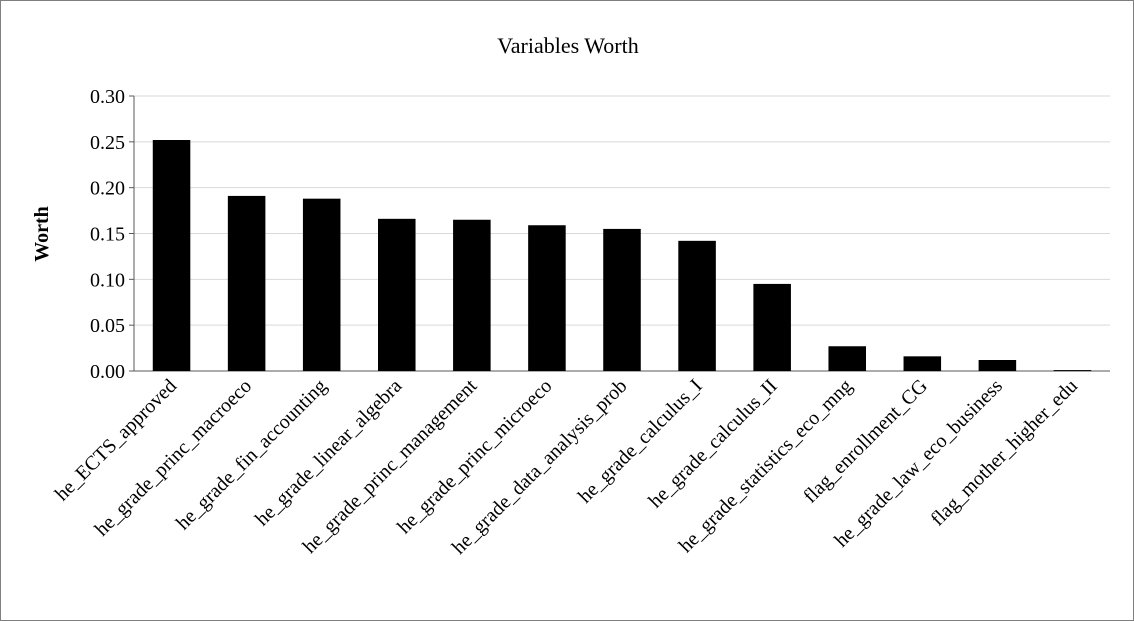 This screenshot has height=621, width=1134. What do you see at coordinates (107, 326) in the screenshot?
I see `y-tick-label: 0.05` at bounding box center [107, 326].